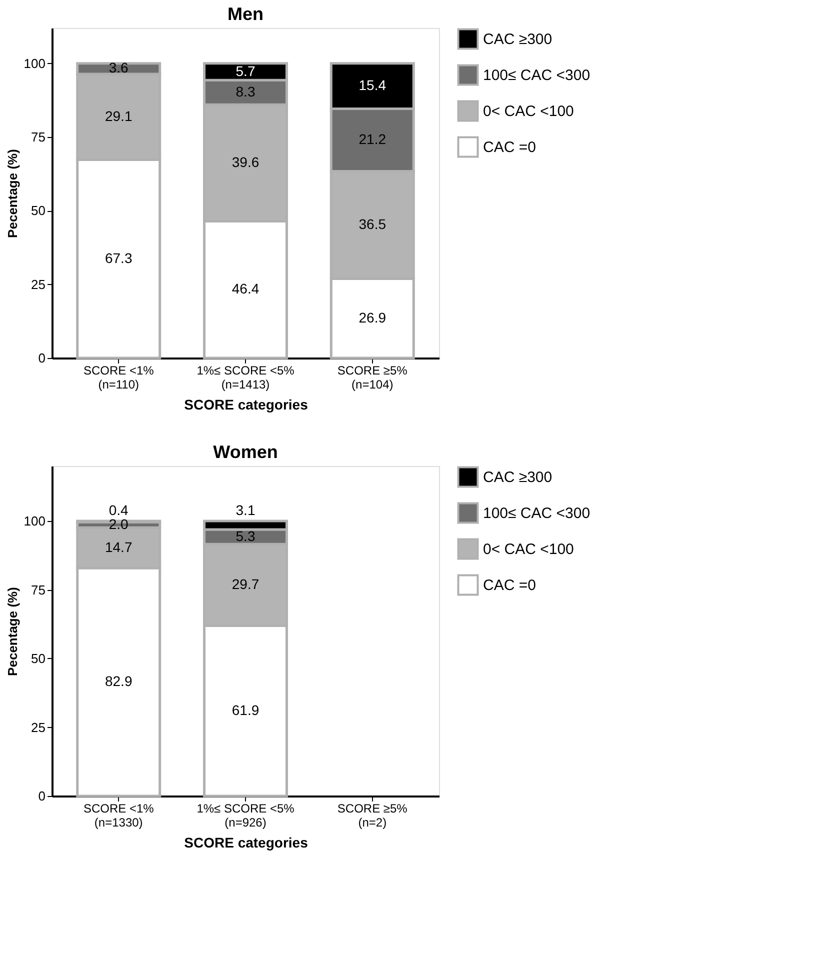  What do you see at coordinates (246, 162) in the screenshot?
I see `data-label: 39.6` at bounding box center [246, 162].